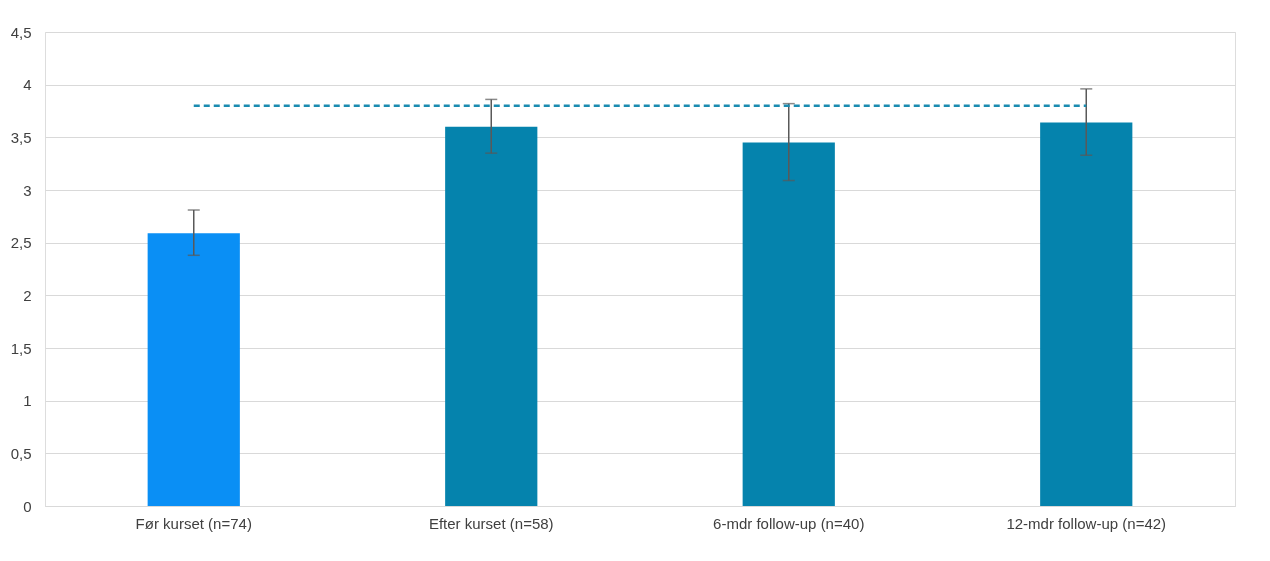 Image resolution: width=1270 pixels, height=561 pixels. I want to click on x-tick-label: 6-mdr follow-up (n=40), so click(789, 523).